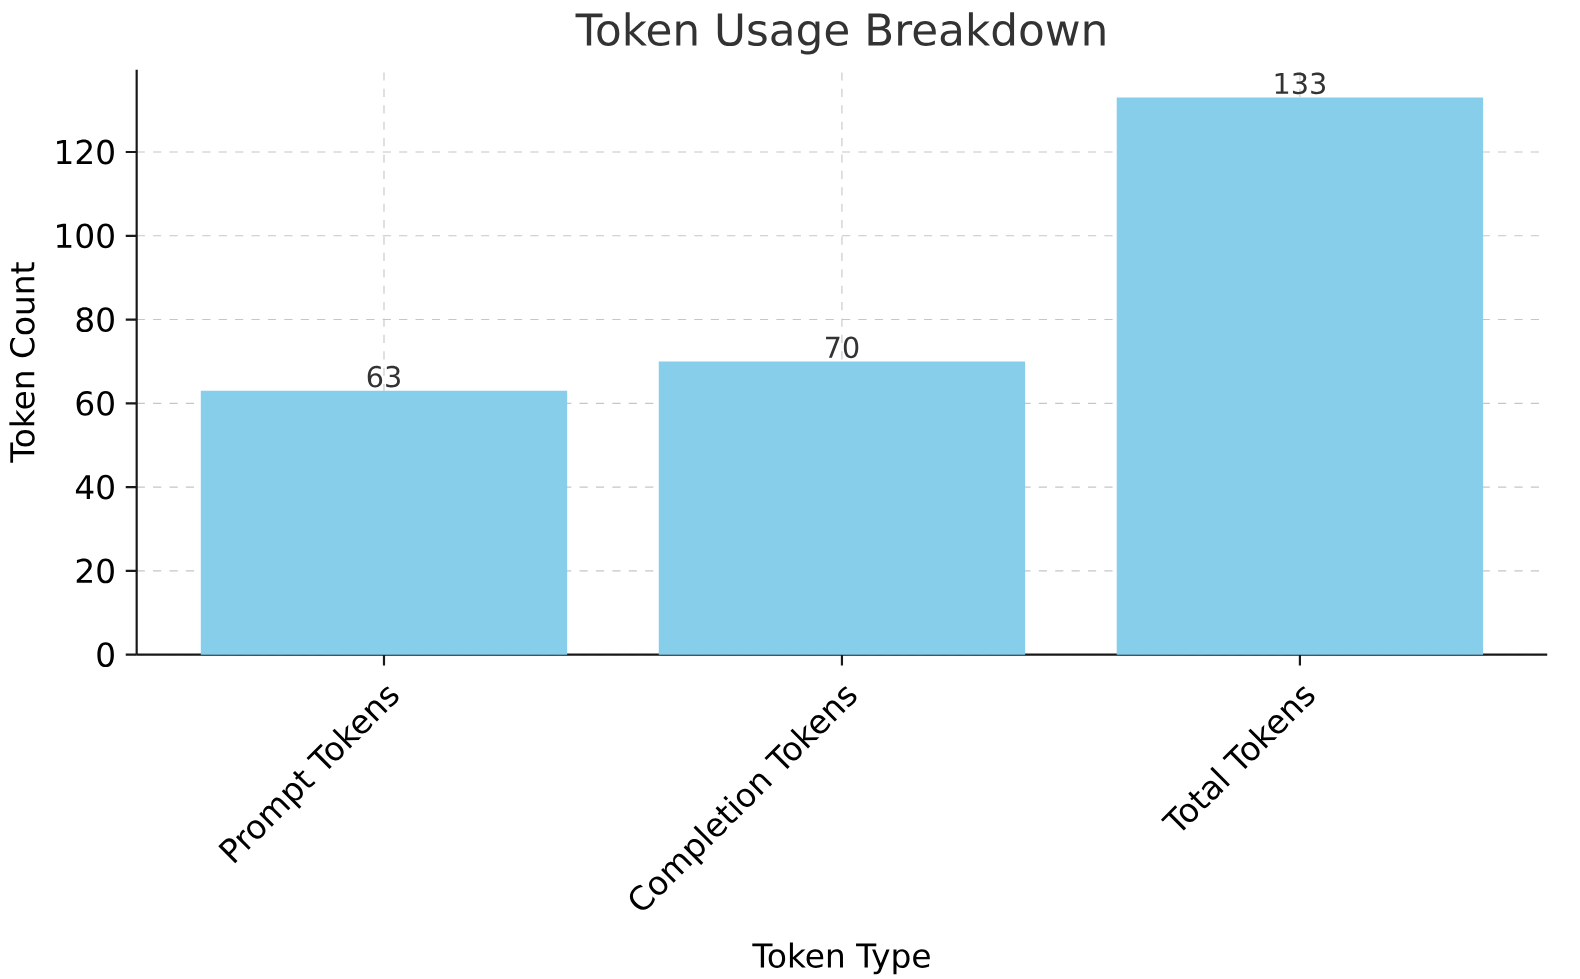  I want to click on data-label: 133, so click(1300, 83).